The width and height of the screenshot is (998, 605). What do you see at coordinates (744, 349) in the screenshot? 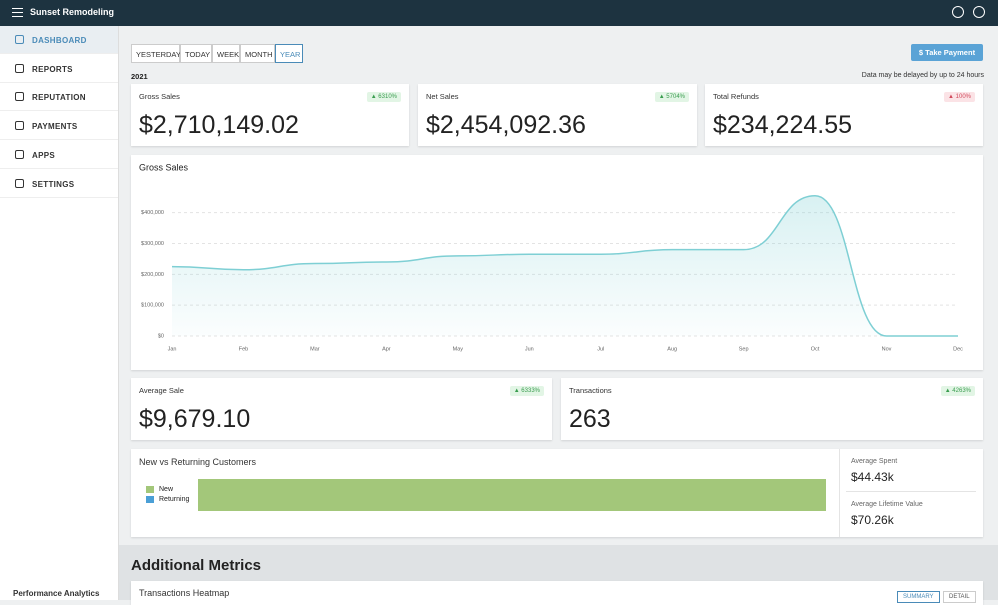
I see `x-tick-label: Sep` at bounding box center [744, 349].